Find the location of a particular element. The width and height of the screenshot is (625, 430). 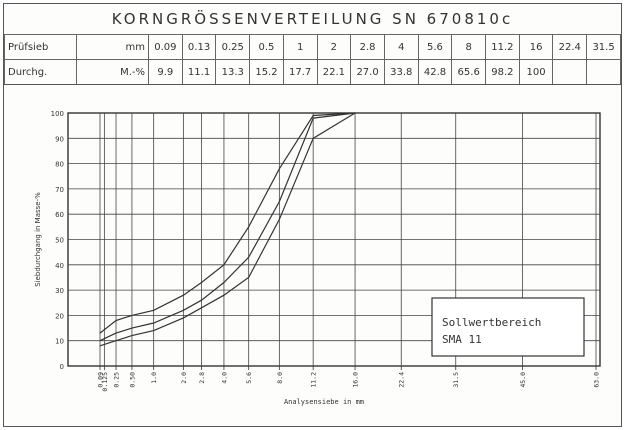

chart-annotation: Sollwertbereich SMA 11 is located at coordinates (508, 327).